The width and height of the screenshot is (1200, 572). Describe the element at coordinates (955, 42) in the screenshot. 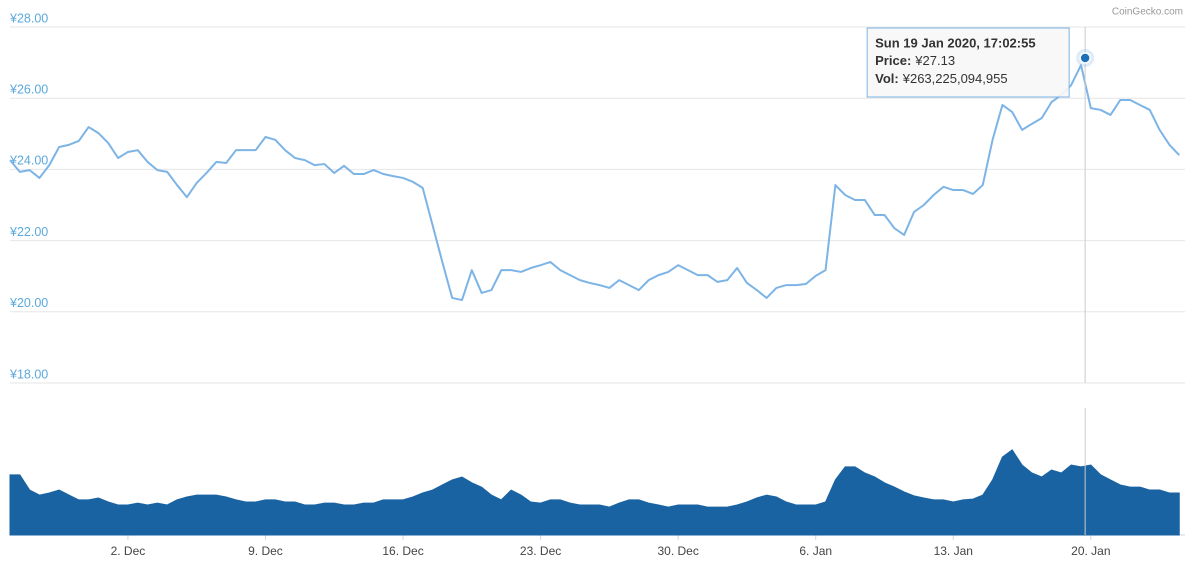

I see `tooltip-title: Sun 19 Jan 2020, 17:02:55` at that location.